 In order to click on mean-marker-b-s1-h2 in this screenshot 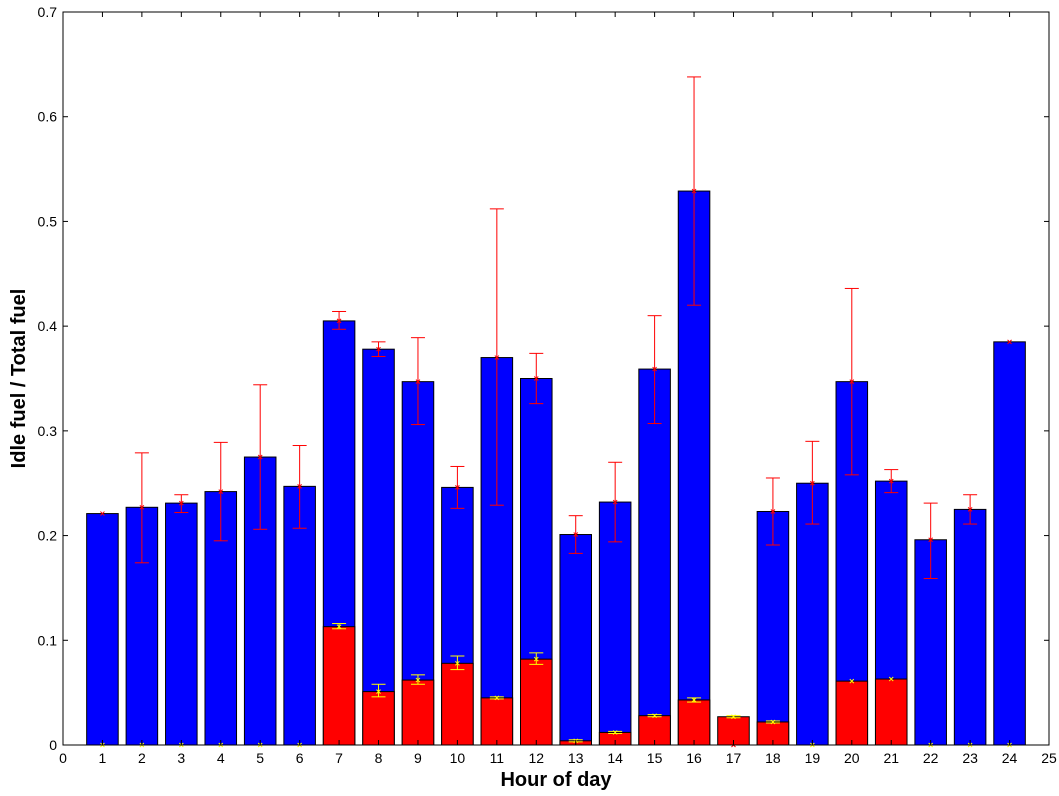, I will do `click(142, 507)`.